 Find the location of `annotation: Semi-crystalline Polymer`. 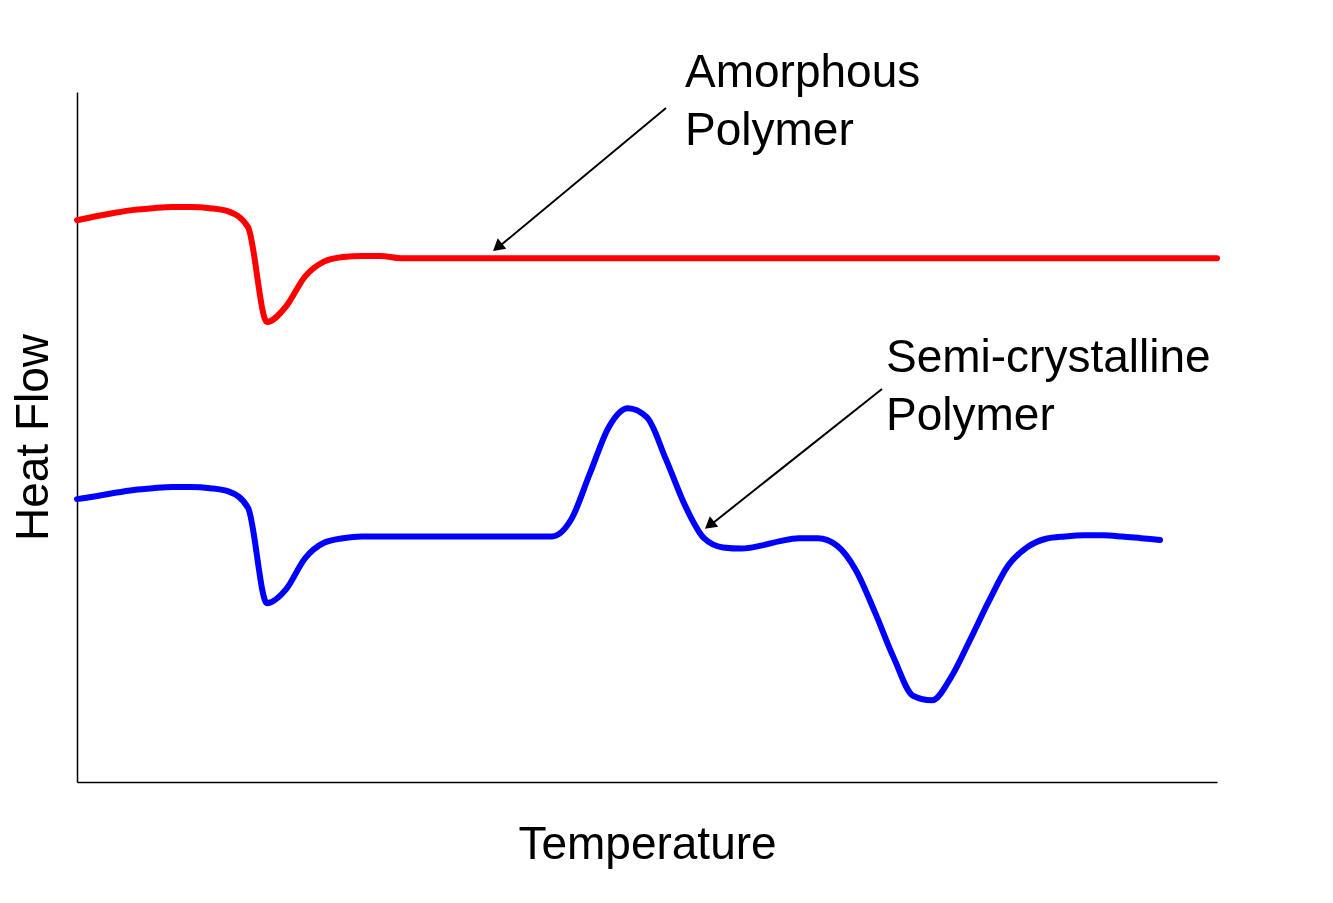

annotation: Semi-crystalline Polymer is located at coordinates (1048, 385).